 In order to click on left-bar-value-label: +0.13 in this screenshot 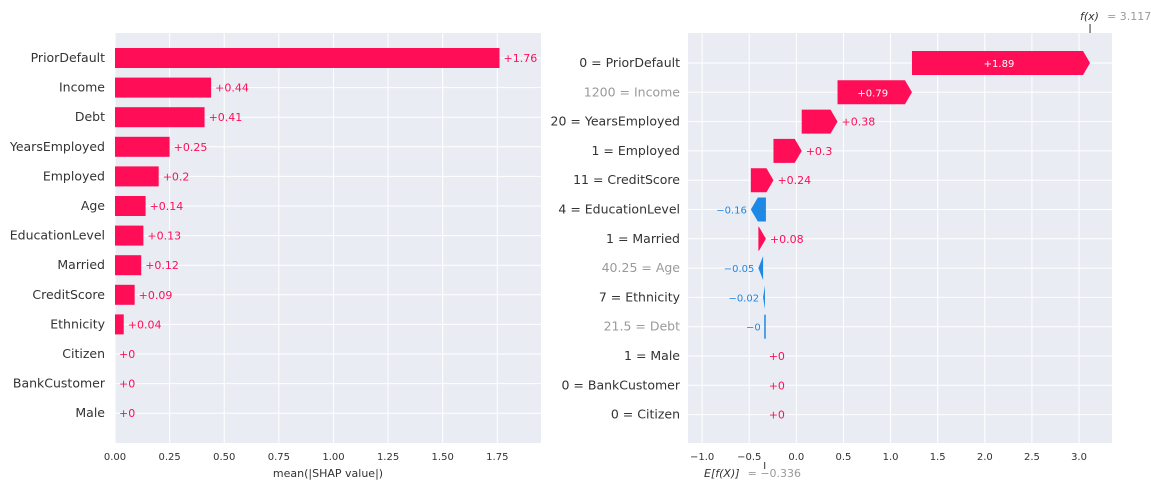, I will do `click(164, 236)`.